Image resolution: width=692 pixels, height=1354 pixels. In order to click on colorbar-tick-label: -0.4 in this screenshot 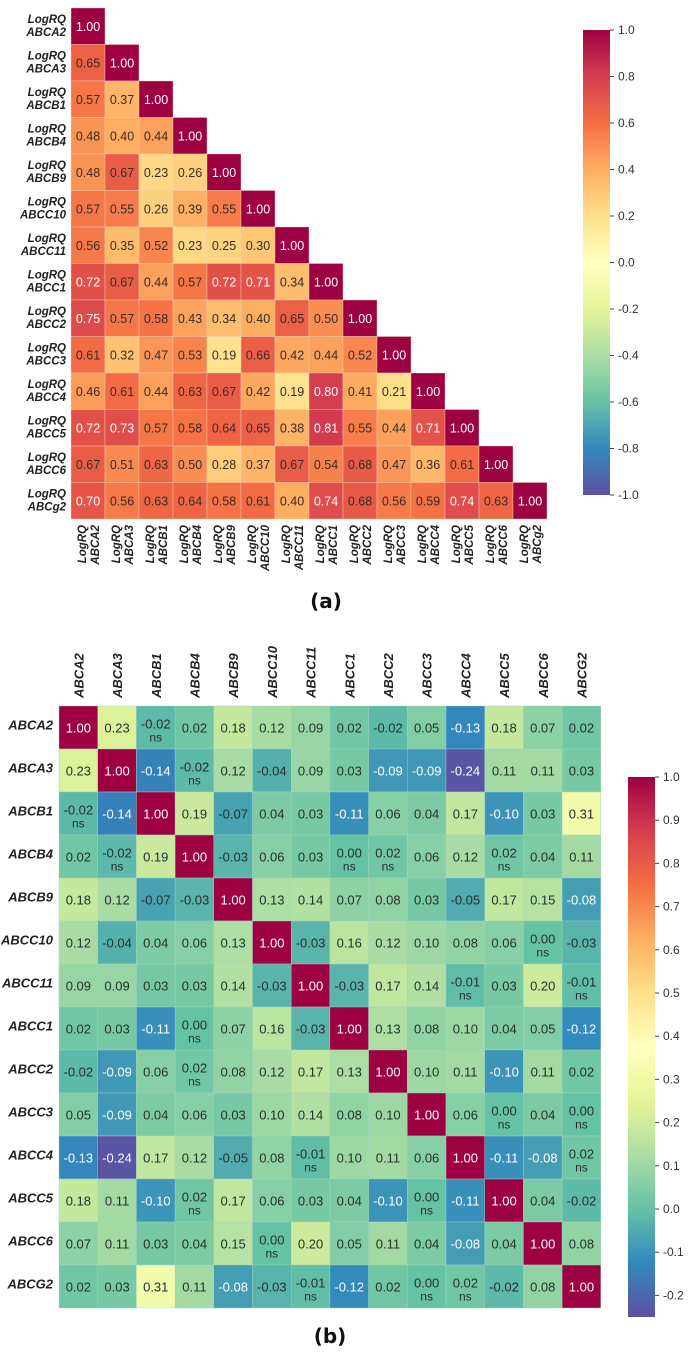, I will do `click(628, 356)`.